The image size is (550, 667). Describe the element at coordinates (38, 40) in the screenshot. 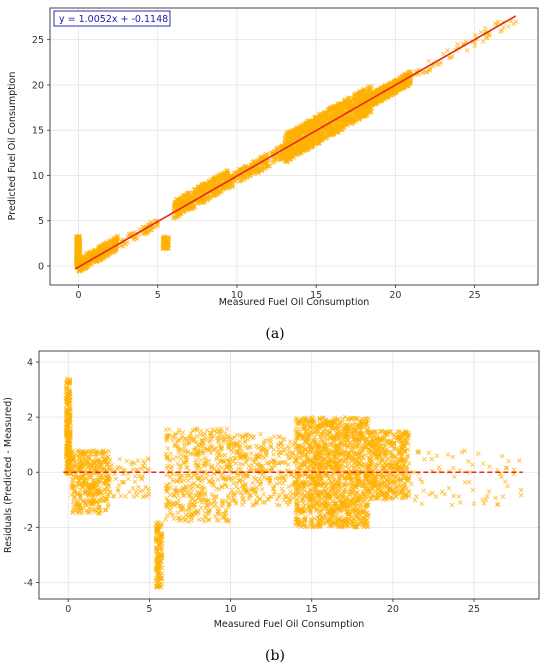

I see `y-tick-label-a: 25` at that location.